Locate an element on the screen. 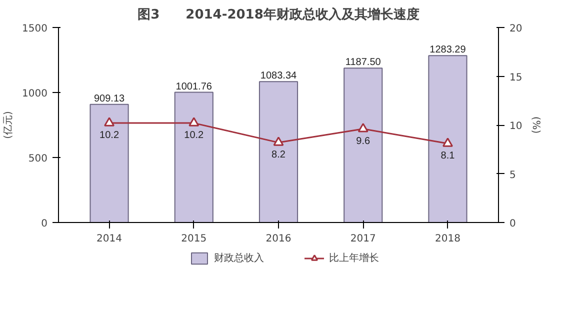 The height and width of the screenshot is (324, 570). legend-label: 比上年增长 is located at coordinates (354, 258).